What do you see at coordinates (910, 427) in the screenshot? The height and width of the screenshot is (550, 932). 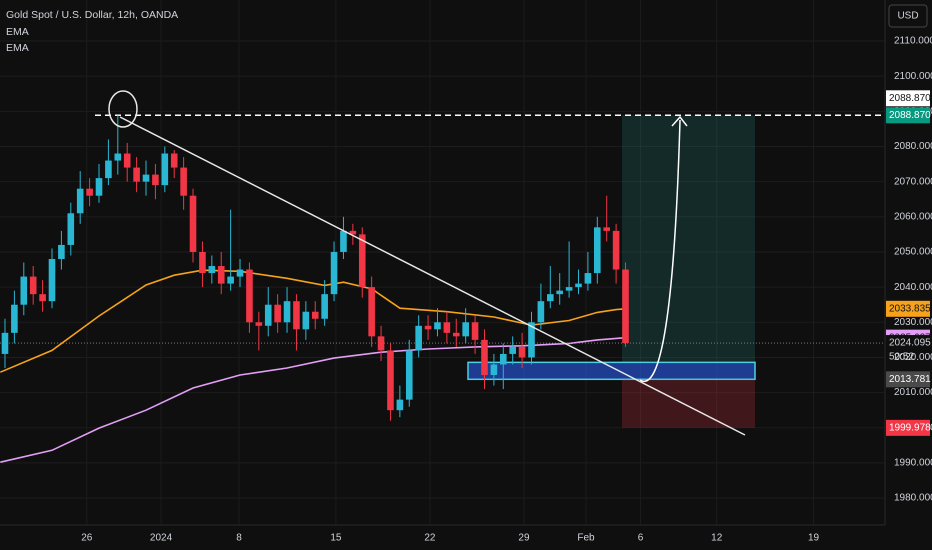 I see `price-label: 1999.978` at bounding box center [910, 427].